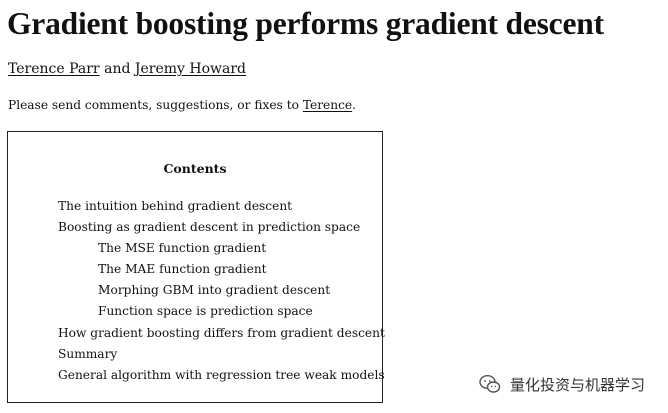  I want to click on watermark: 量化投资与机器学习, so click(561, 384).